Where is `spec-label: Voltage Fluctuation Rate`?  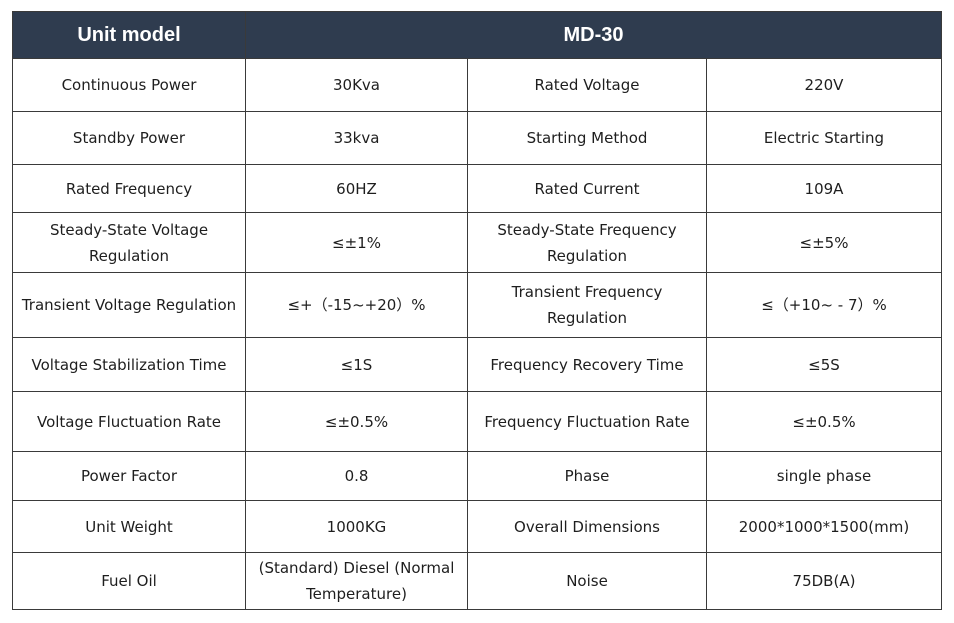
spec-label: Voltage Fluctuation Rate is located at coordinates (129, 421).